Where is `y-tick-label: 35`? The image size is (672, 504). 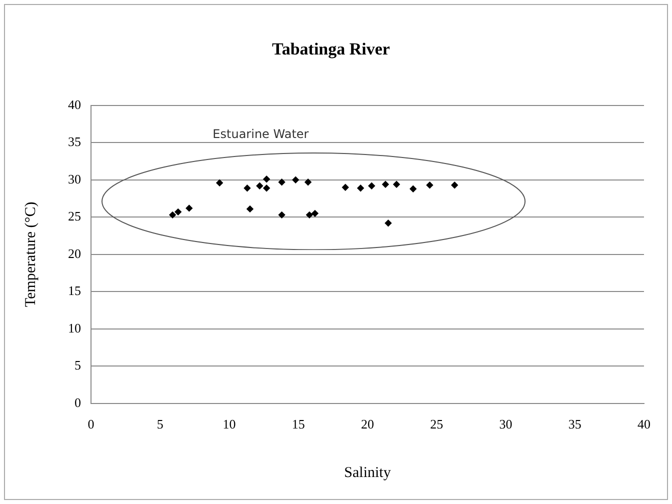 y-tick-label: 35 is located at coordinates (74, 142).